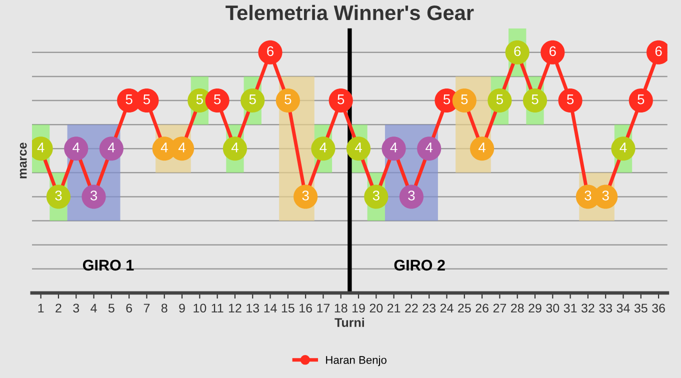 This screenshot has height=378, width=681. What do you see at coordinates (164, 308) in the screenshot?
I see `x-tick-label: 8` at bounding box center [164, 308].